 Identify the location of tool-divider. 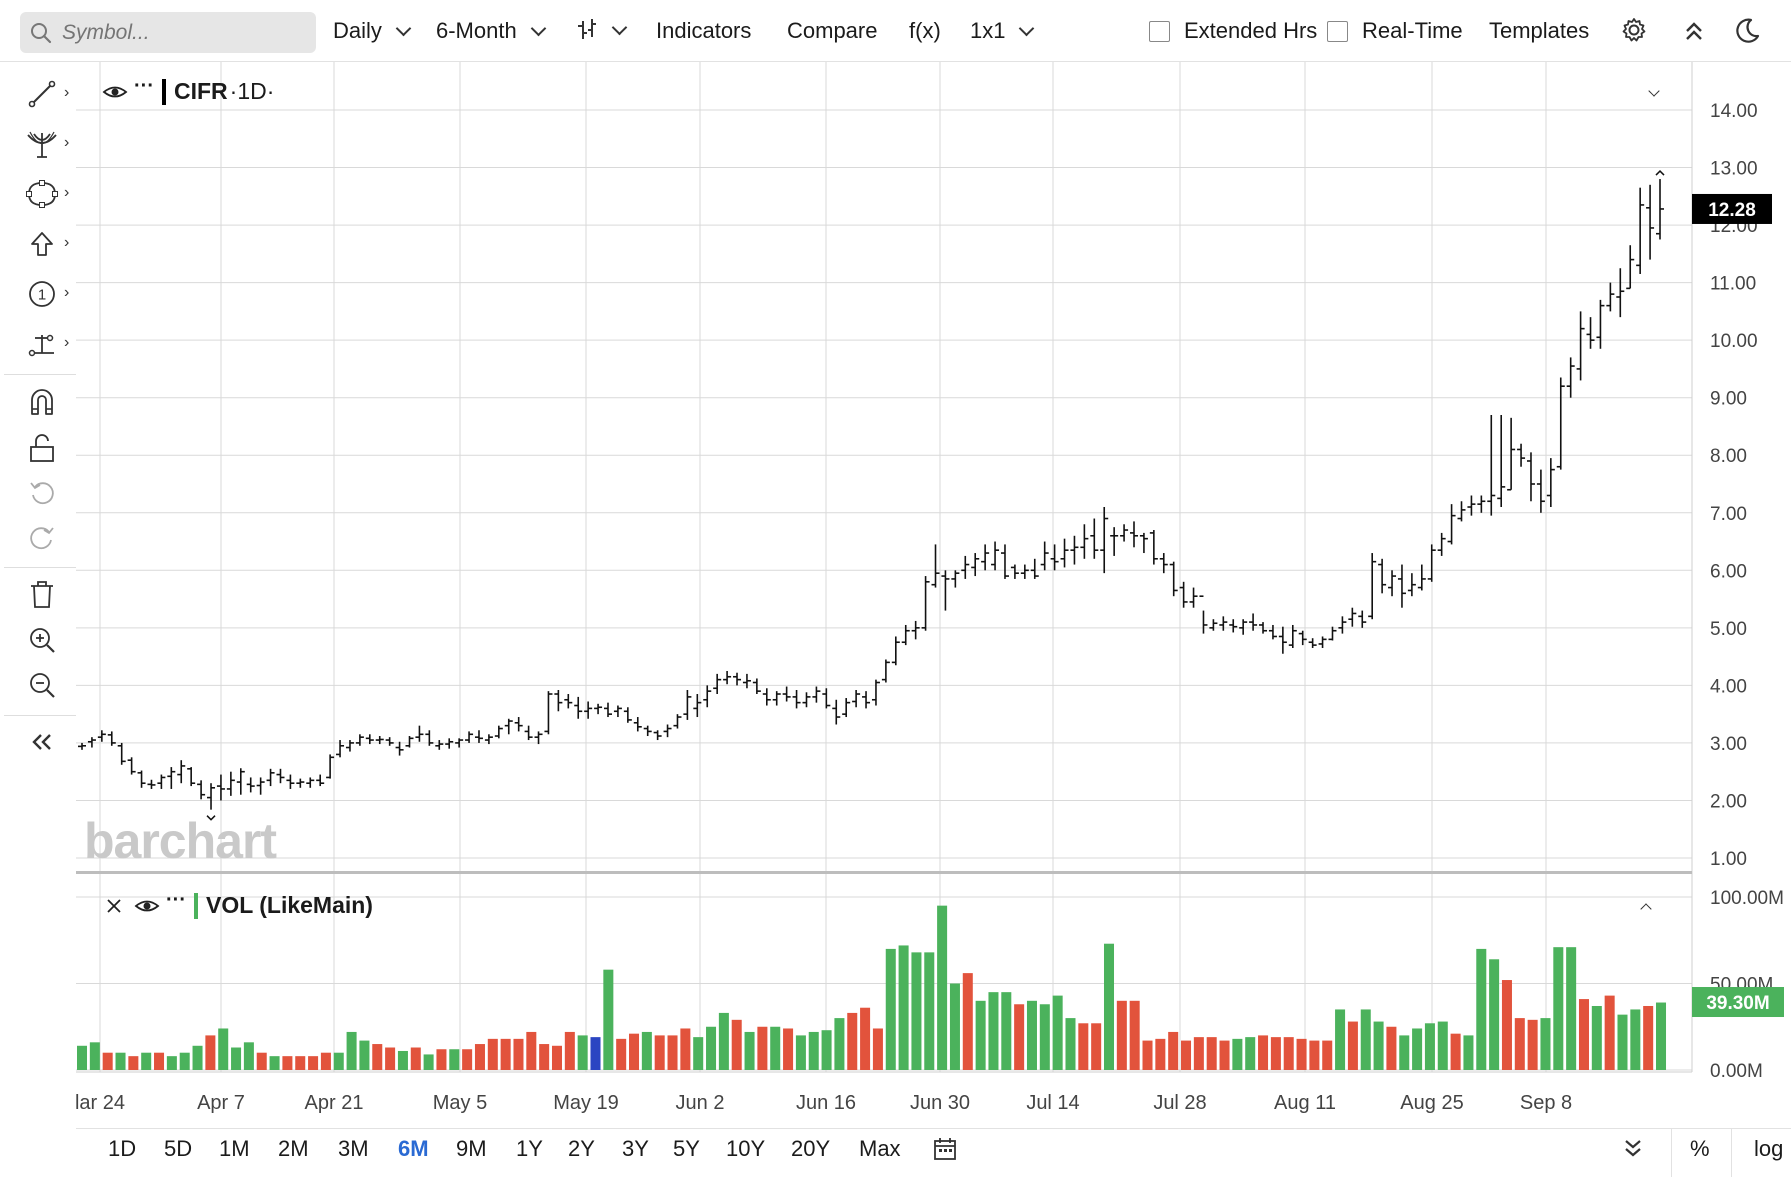
(40, 715).